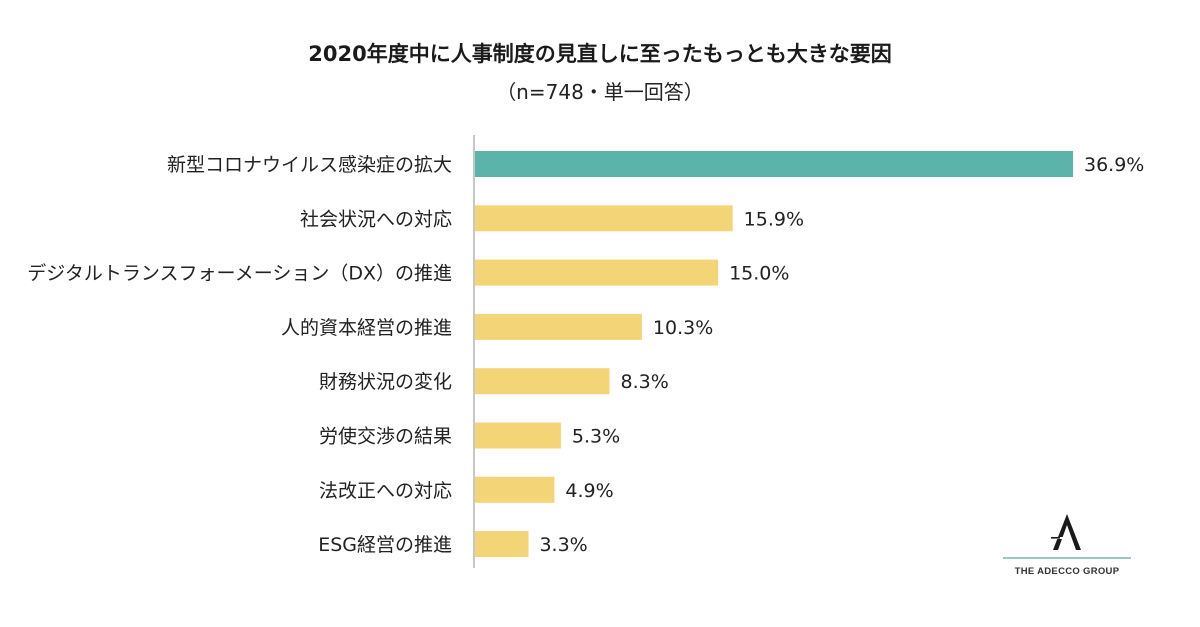 The width and height of the screenshot is (1200, 627). What do you see at coordinates (600, 54) in the screenshot?
I see `chart-title: 2020年度中に人事制度の見直しに至ったもっとも大きな要因` at bounding box center [600, 54].